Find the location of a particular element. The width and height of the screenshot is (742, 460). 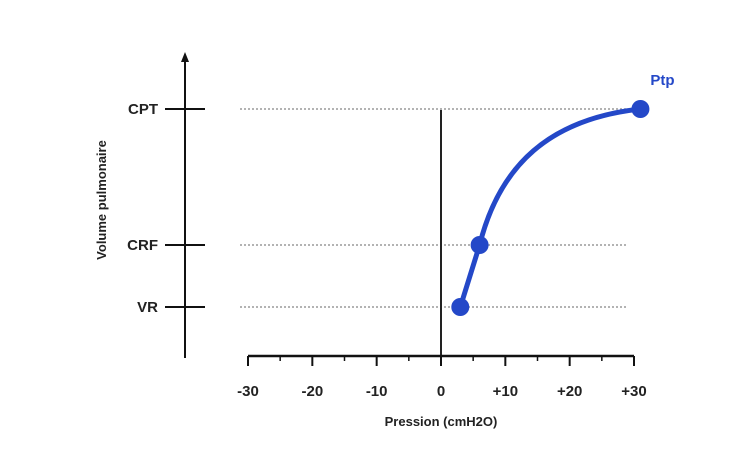

y-axis-arrow-icon is located at coordinates (185, 57).